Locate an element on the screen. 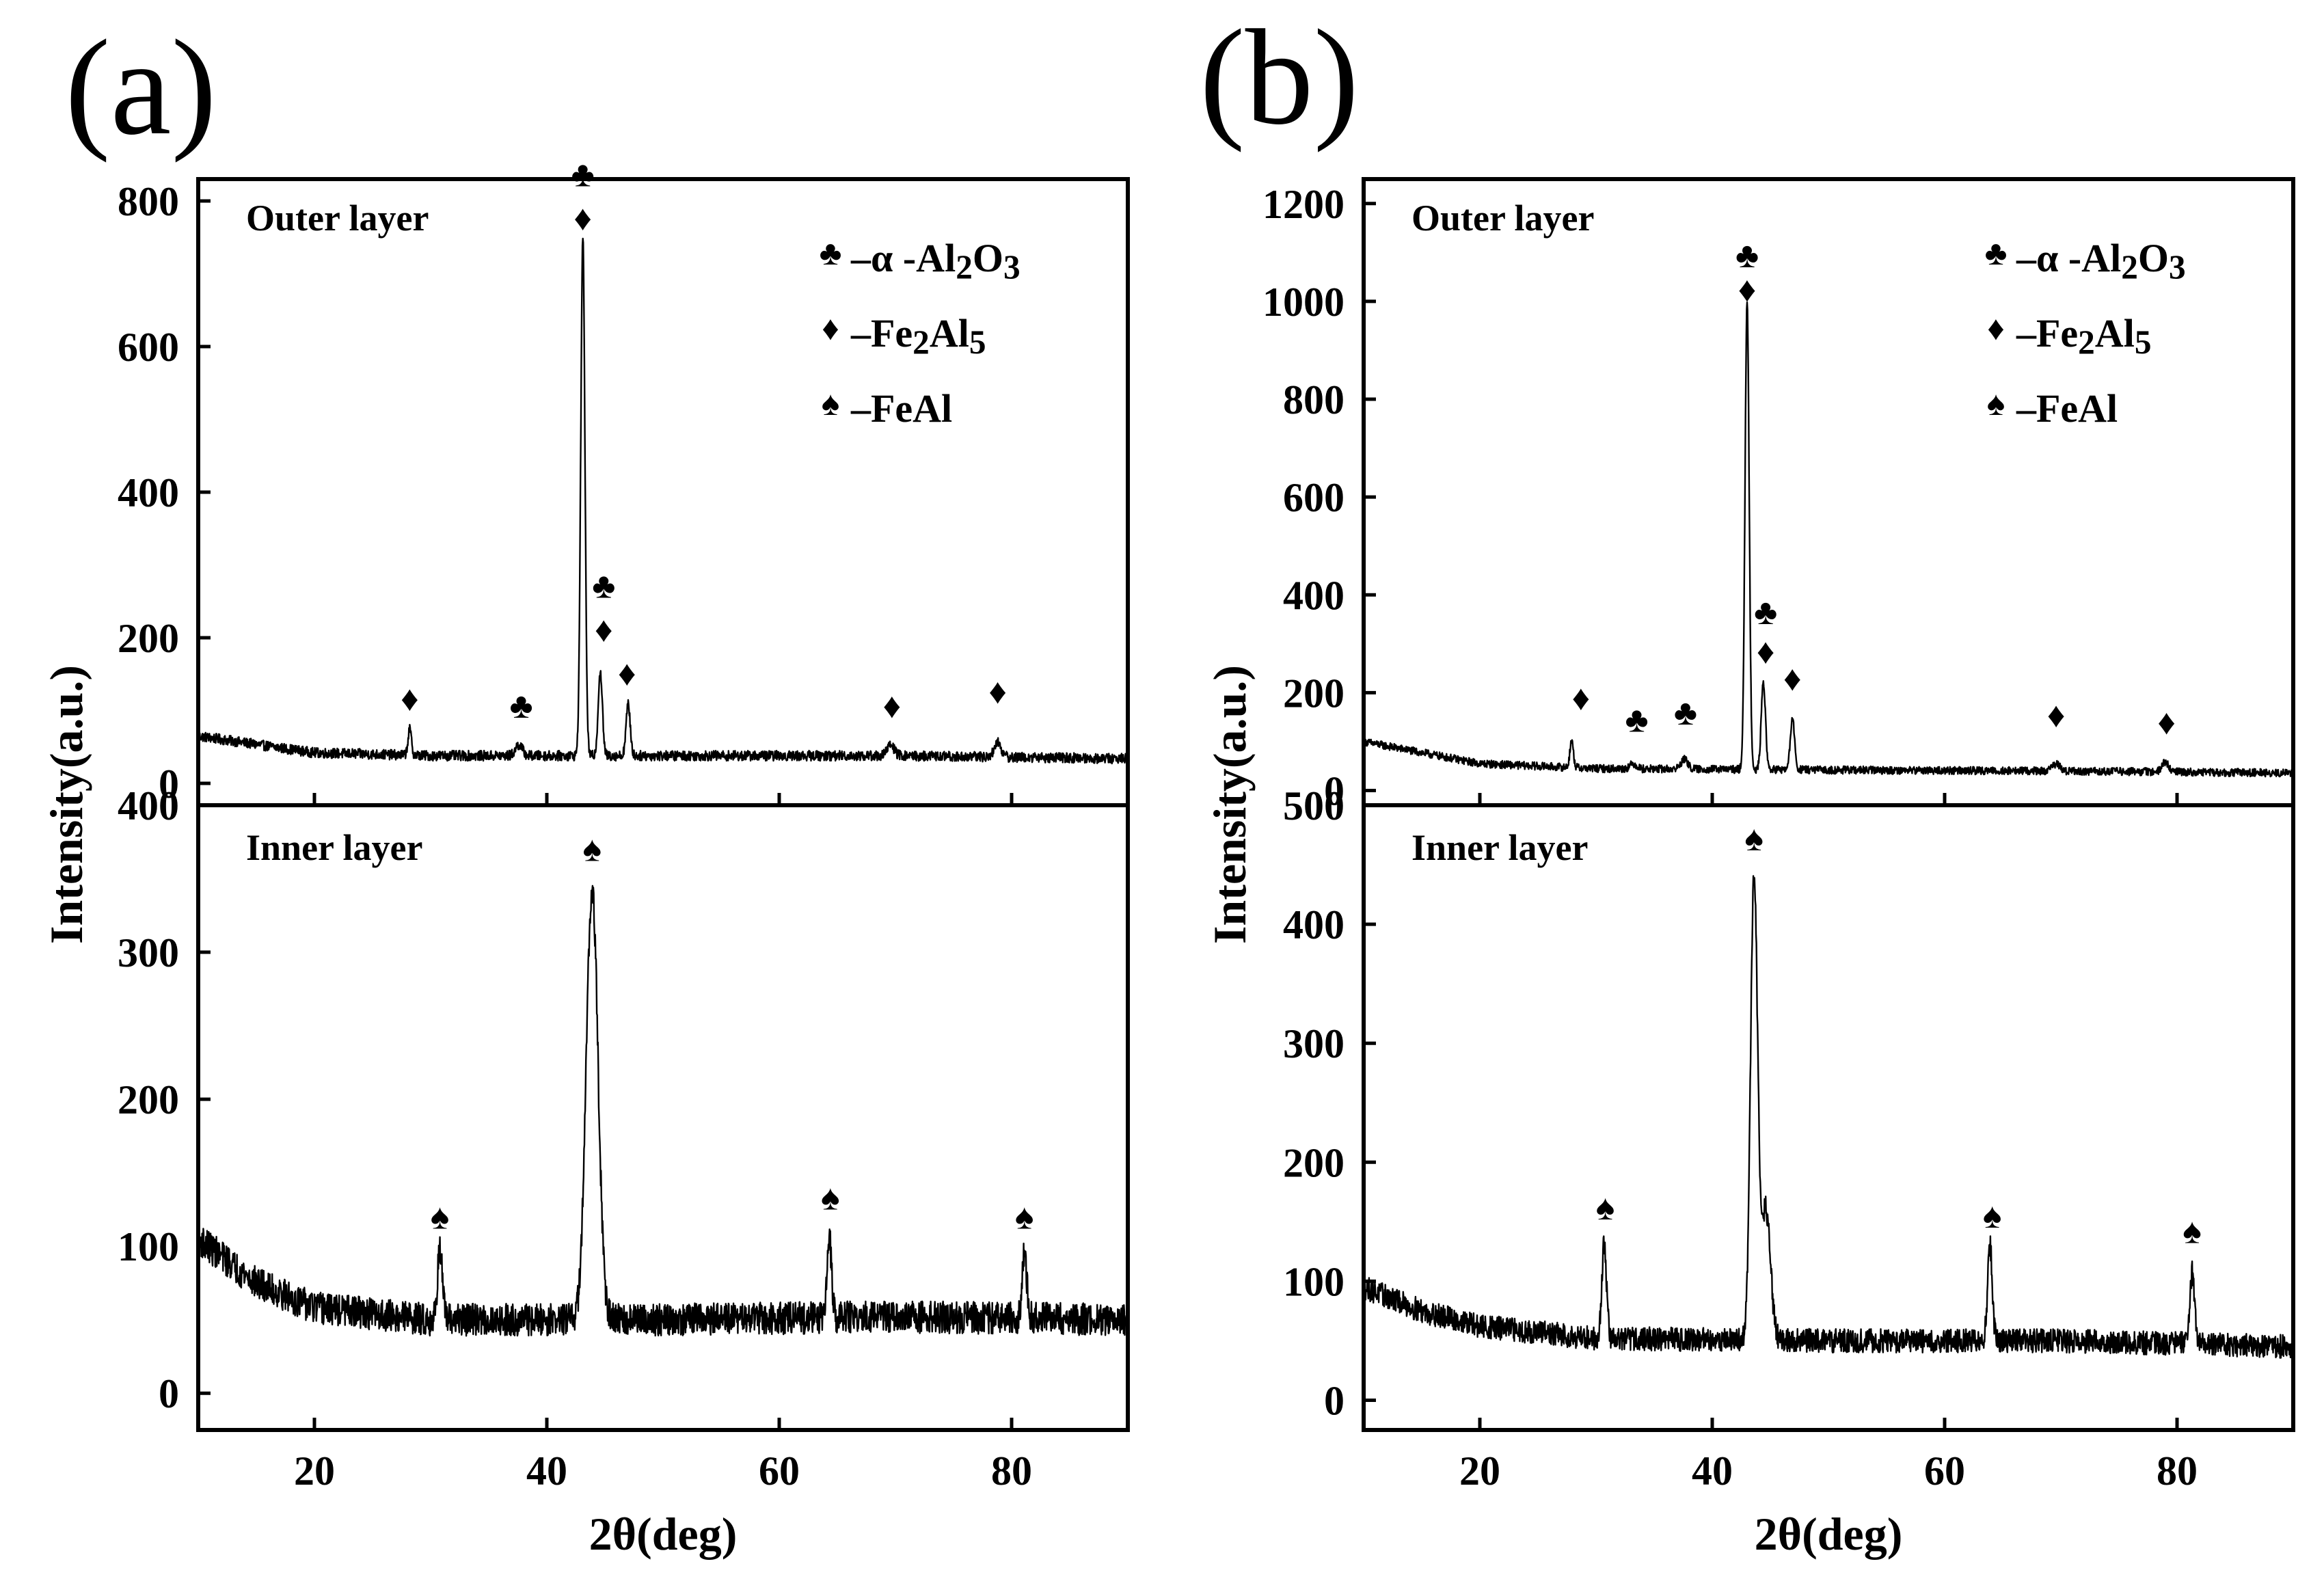 The height and width of the screenshot is (1579, 2324). y-tick-label: 500 is located at coordinates (1314, 805).